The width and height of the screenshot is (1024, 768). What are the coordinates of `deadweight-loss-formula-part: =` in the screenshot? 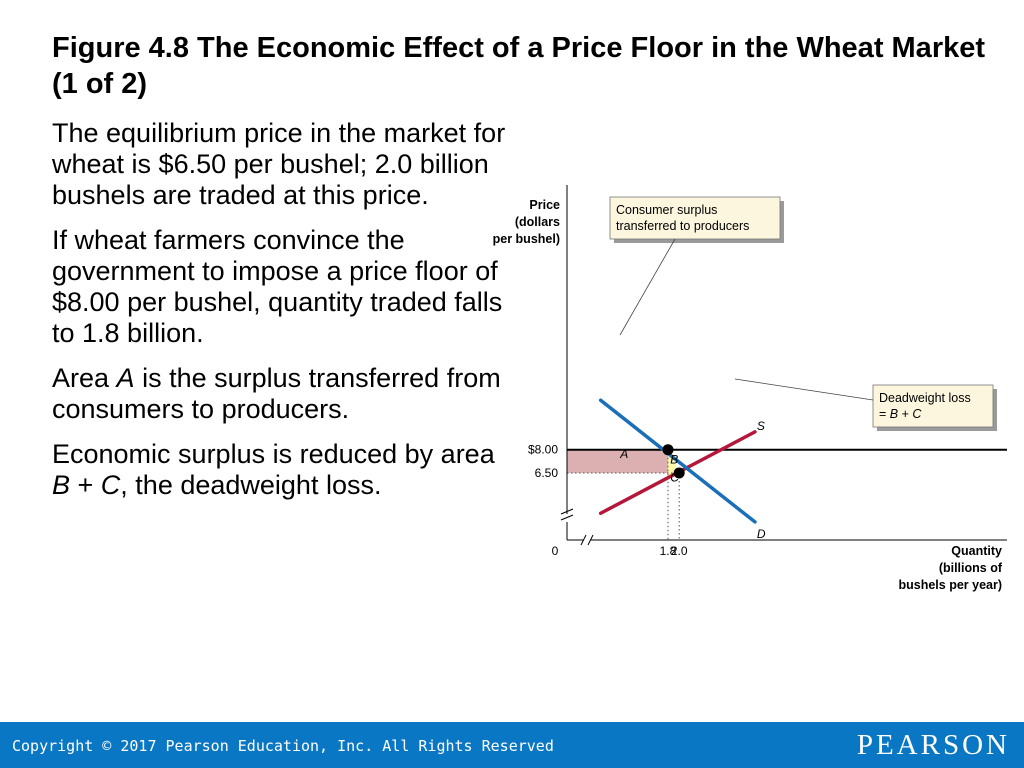 It's located at (884, 414).